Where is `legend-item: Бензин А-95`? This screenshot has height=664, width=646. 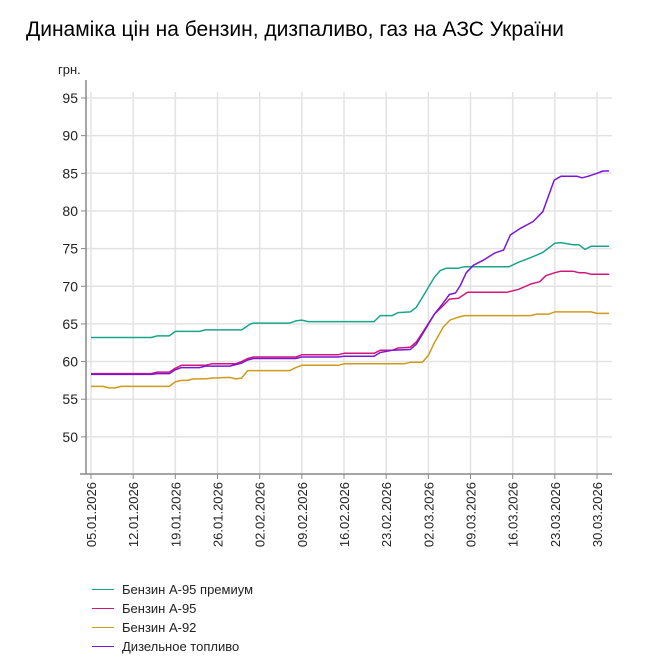
legend-item: Бензин А-95 is located at coordinates (172, 608).